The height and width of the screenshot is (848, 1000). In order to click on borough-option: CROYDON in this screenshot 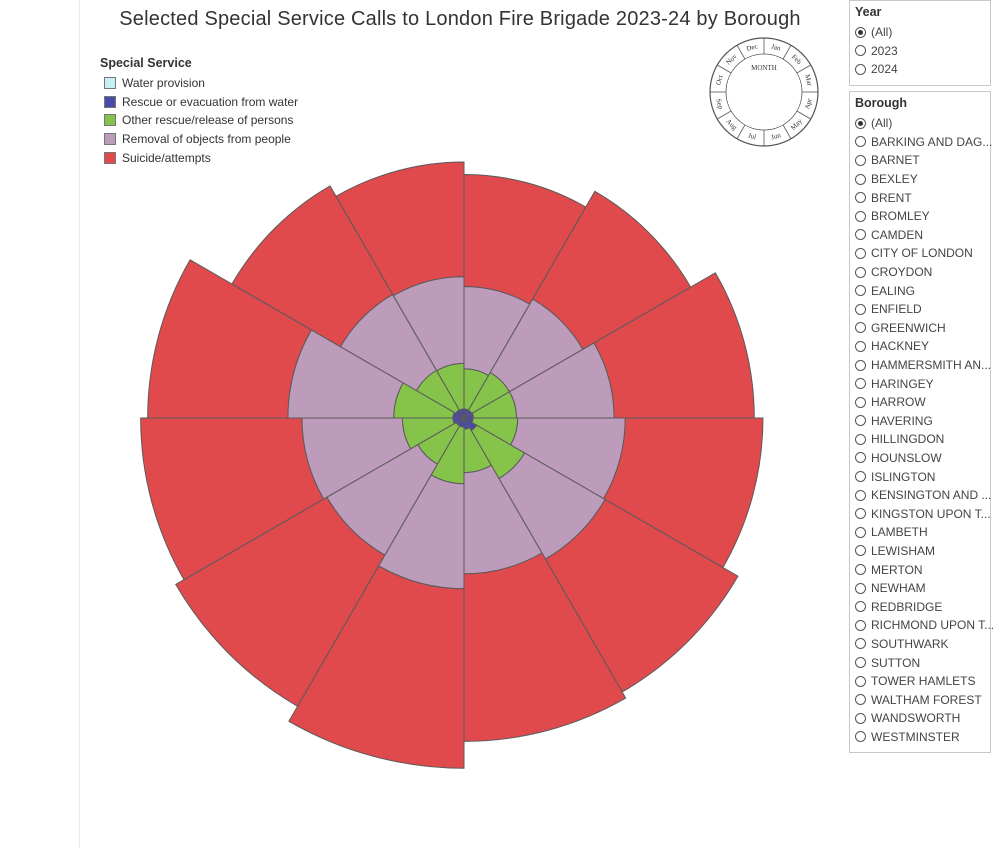, I will do `click(922, 272)`.